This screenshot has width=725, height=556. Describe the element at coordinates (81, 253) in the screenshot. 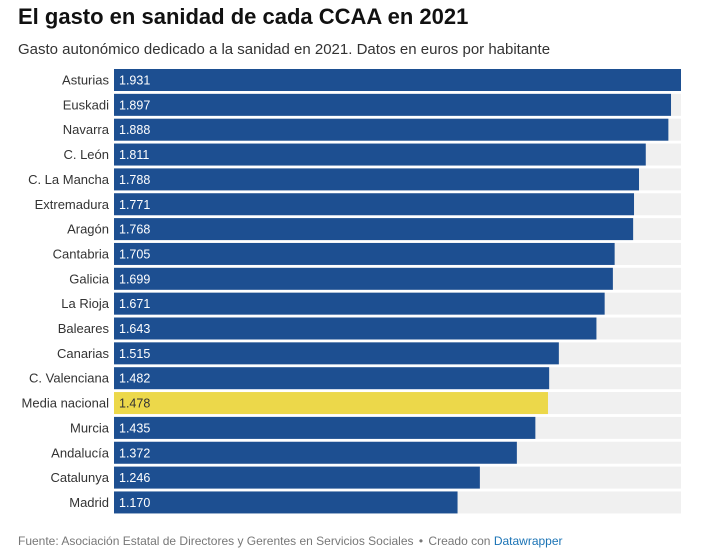

I see `category-label: Cantabria` at that location.